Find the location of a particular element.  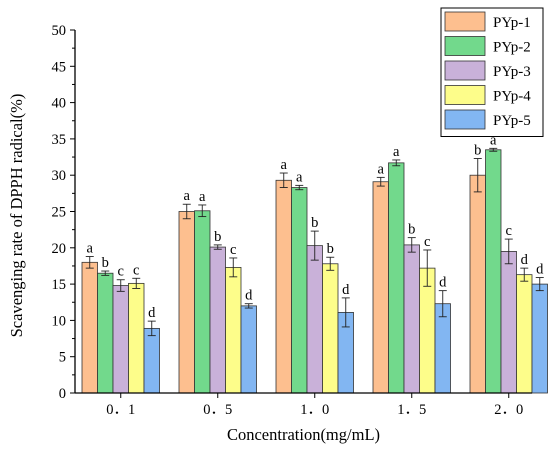

x-axis-title: Concentration(mg/mL) is located at coordinates (303, 434).